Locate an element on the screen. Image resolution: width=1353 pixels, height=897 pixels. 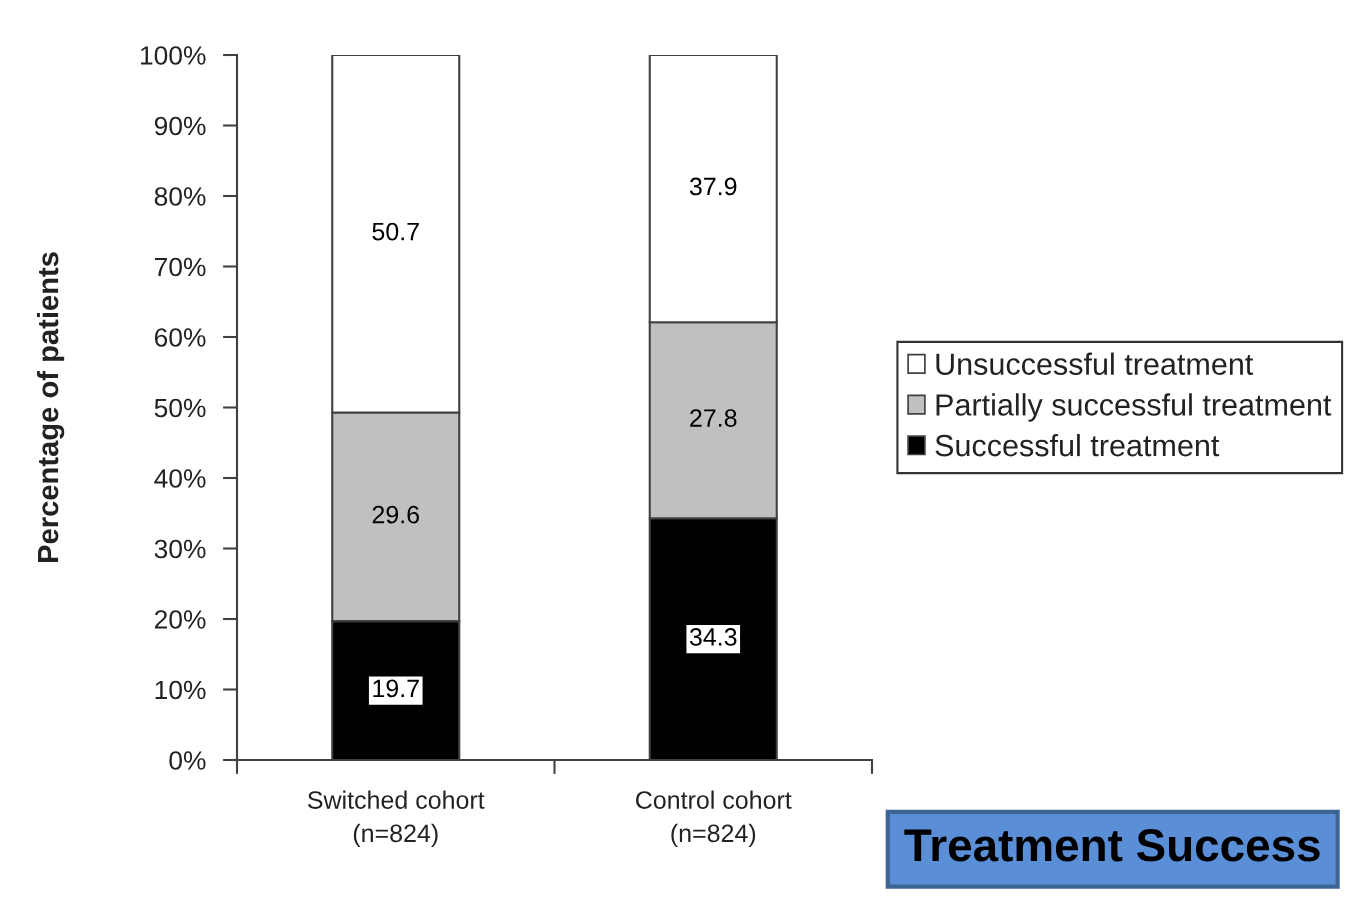
y-tick-label: 0% is located at coordinates (187, 760).